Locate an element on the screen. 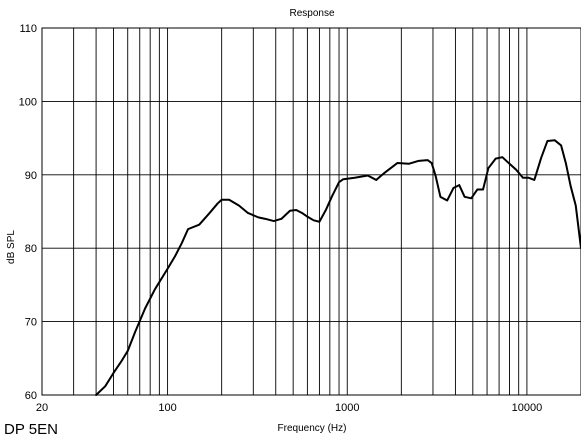 The width and height of the screenshot is (581, 439). x-tick-label: 10000 is located at coordinates (527, 408).